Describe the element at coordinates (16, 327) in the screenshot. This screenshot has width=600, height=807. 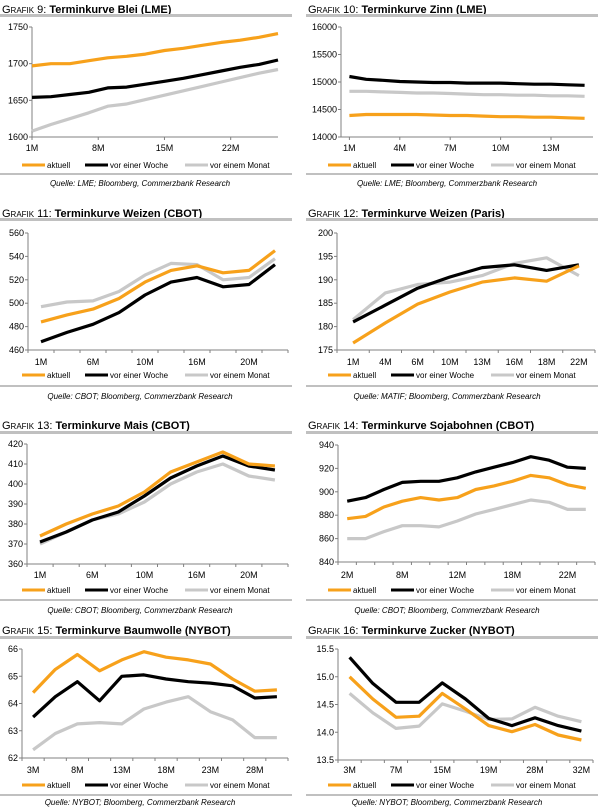
I see `y-tick-label: 480` at that location.